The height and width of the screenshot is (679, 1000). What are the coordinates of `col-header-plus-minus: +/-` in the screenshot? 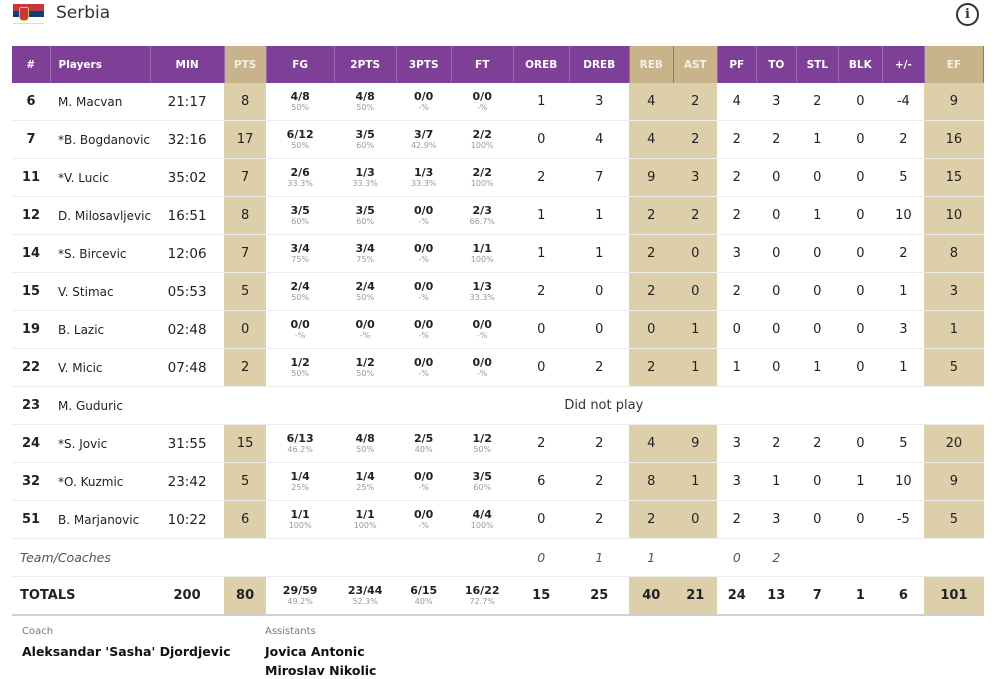 It's located at (903, 64).